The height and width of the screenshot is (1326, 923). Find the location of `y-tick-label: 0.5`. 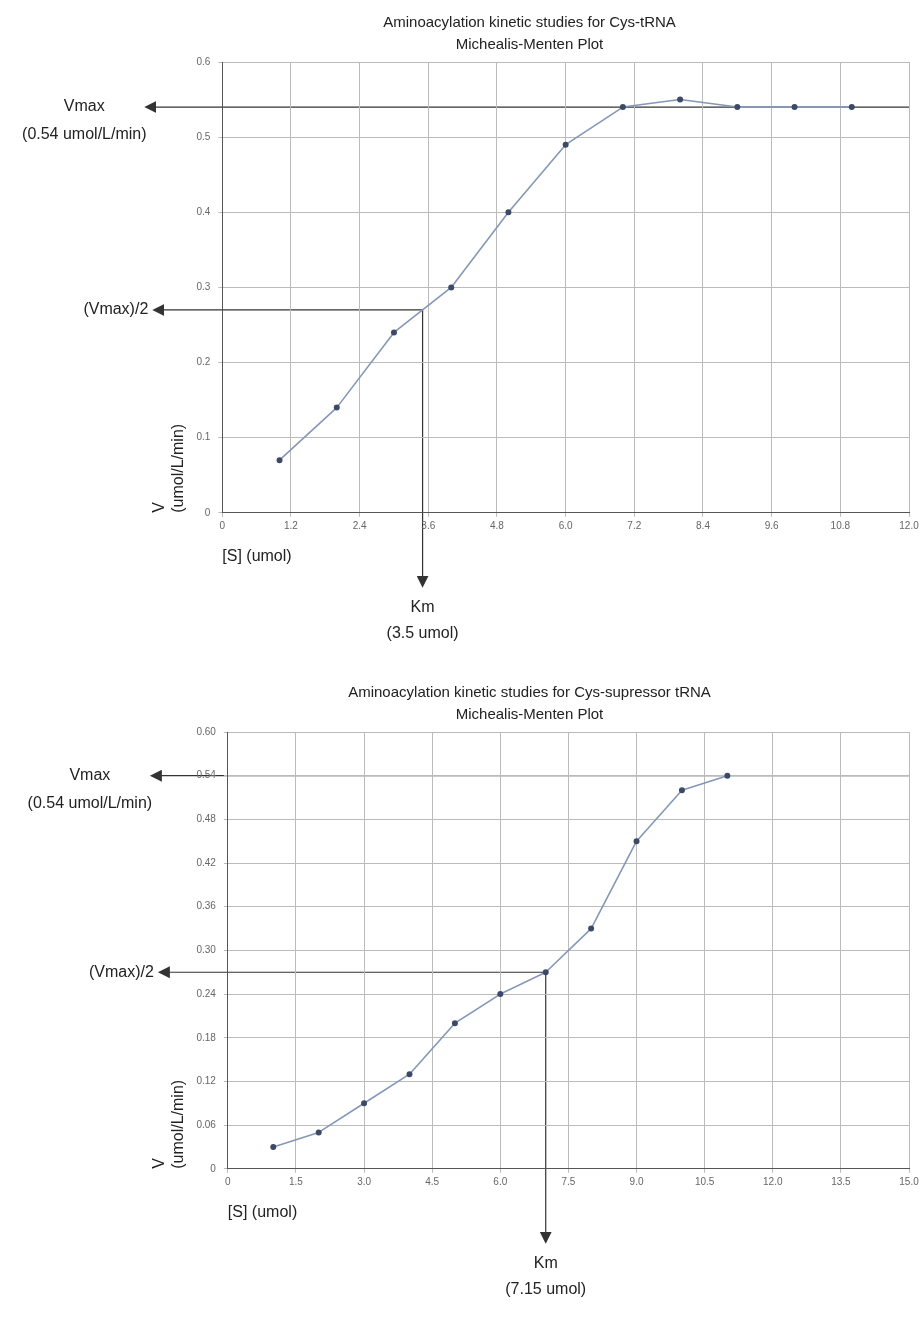

y-tick-label: 0.5 is located at coordinates (203, 136).